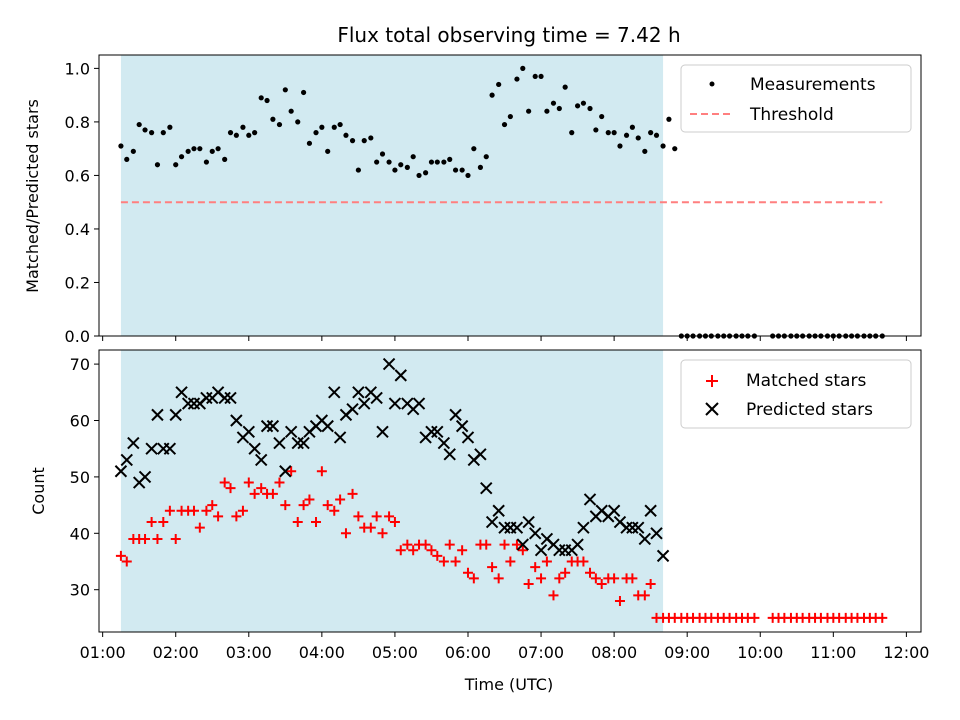  I want to click on y-tick-label: 40, so click(80, 533).